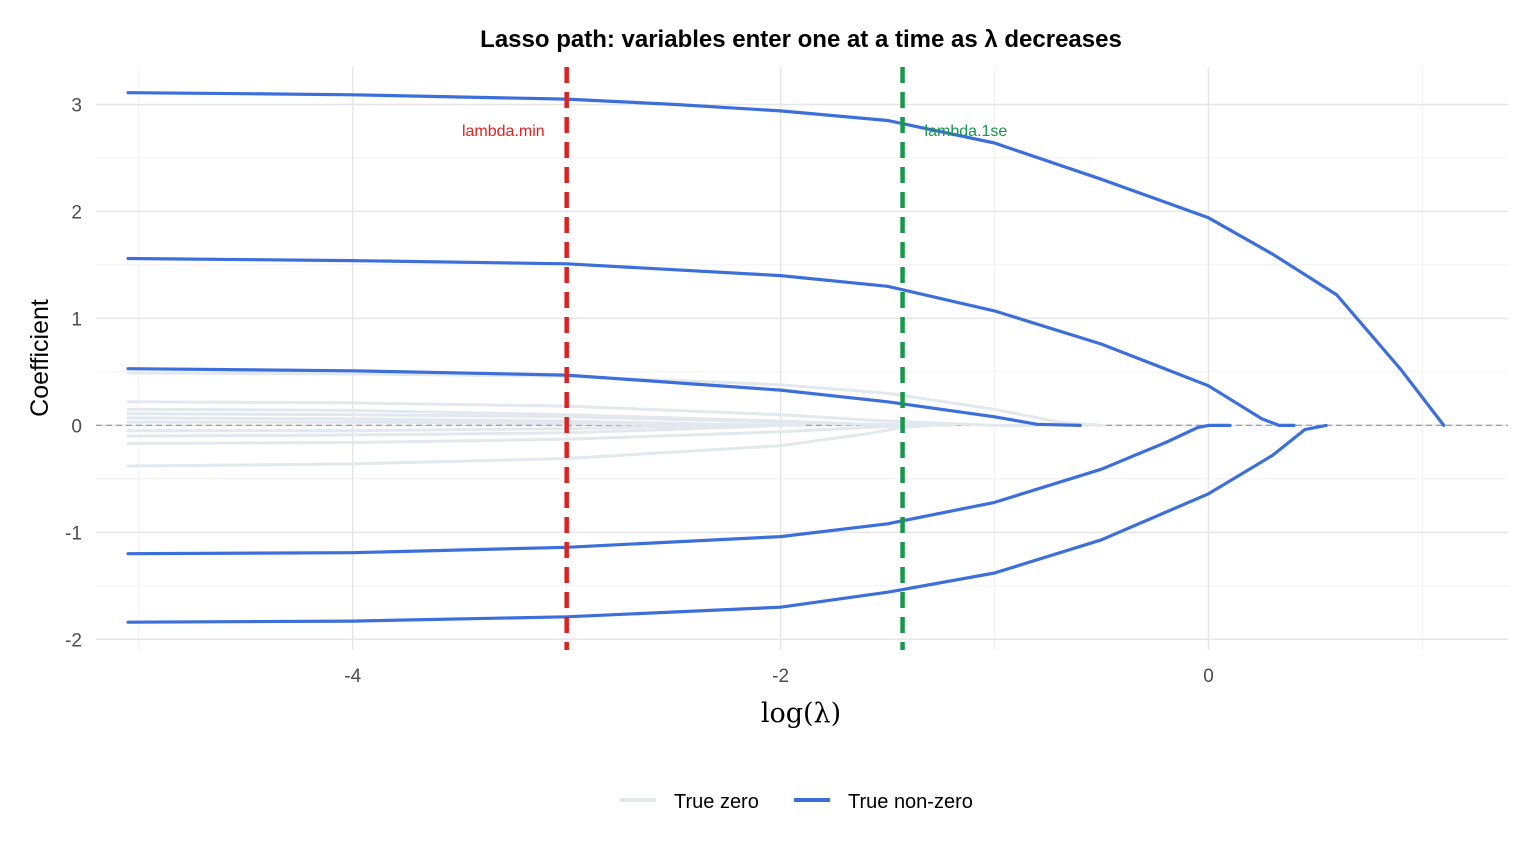 The image size is (1536, 864). What do you see at coordinates (76, 212) in the screenshot?
I see `y-tick-label: 2` at bounding box center [76, 212].